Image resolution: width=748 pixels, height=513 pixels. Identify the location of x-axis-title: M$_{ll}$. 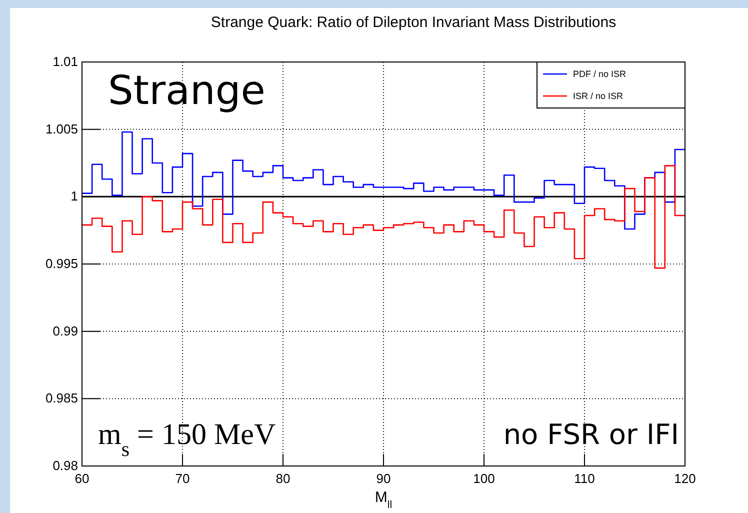
(383, 500).